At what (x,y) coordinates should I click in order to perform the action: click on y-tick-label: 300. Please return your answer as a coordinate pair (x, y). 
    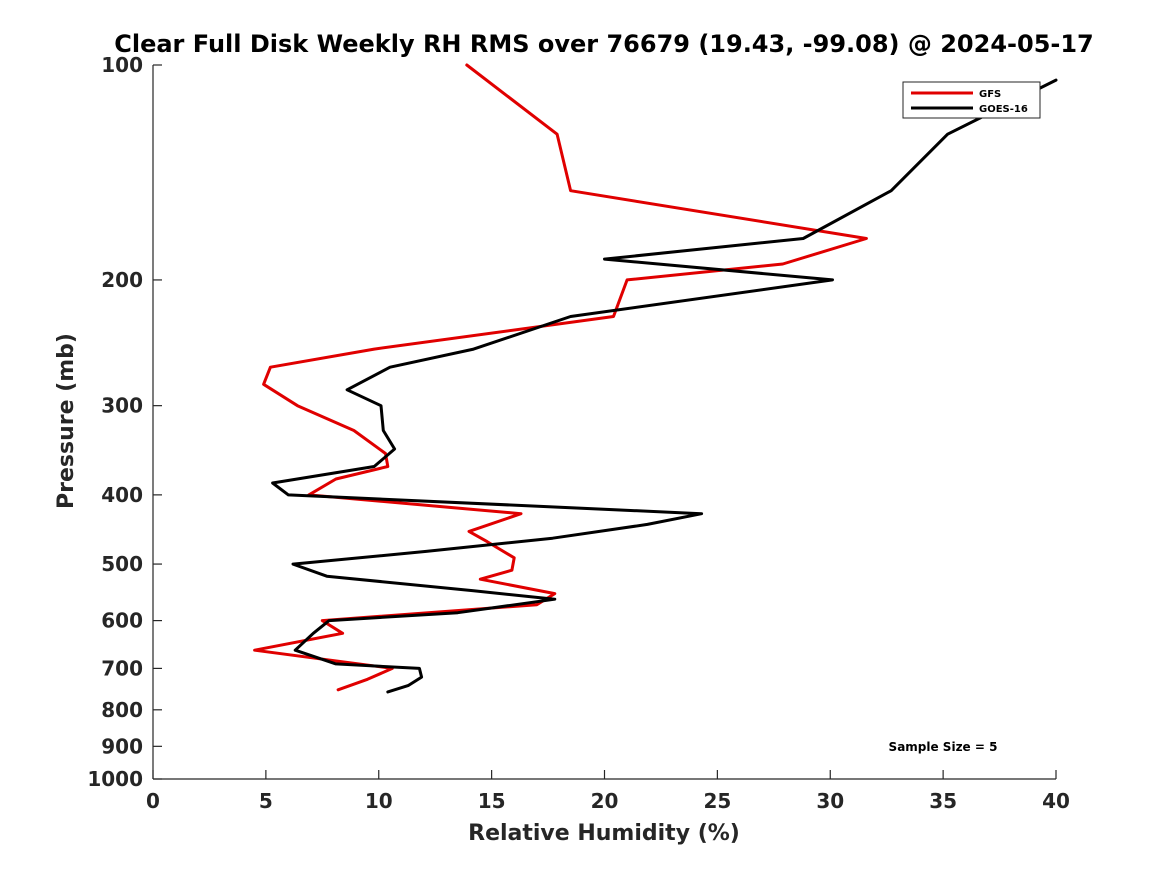
    Looking at the image, I should click on (122, 406).